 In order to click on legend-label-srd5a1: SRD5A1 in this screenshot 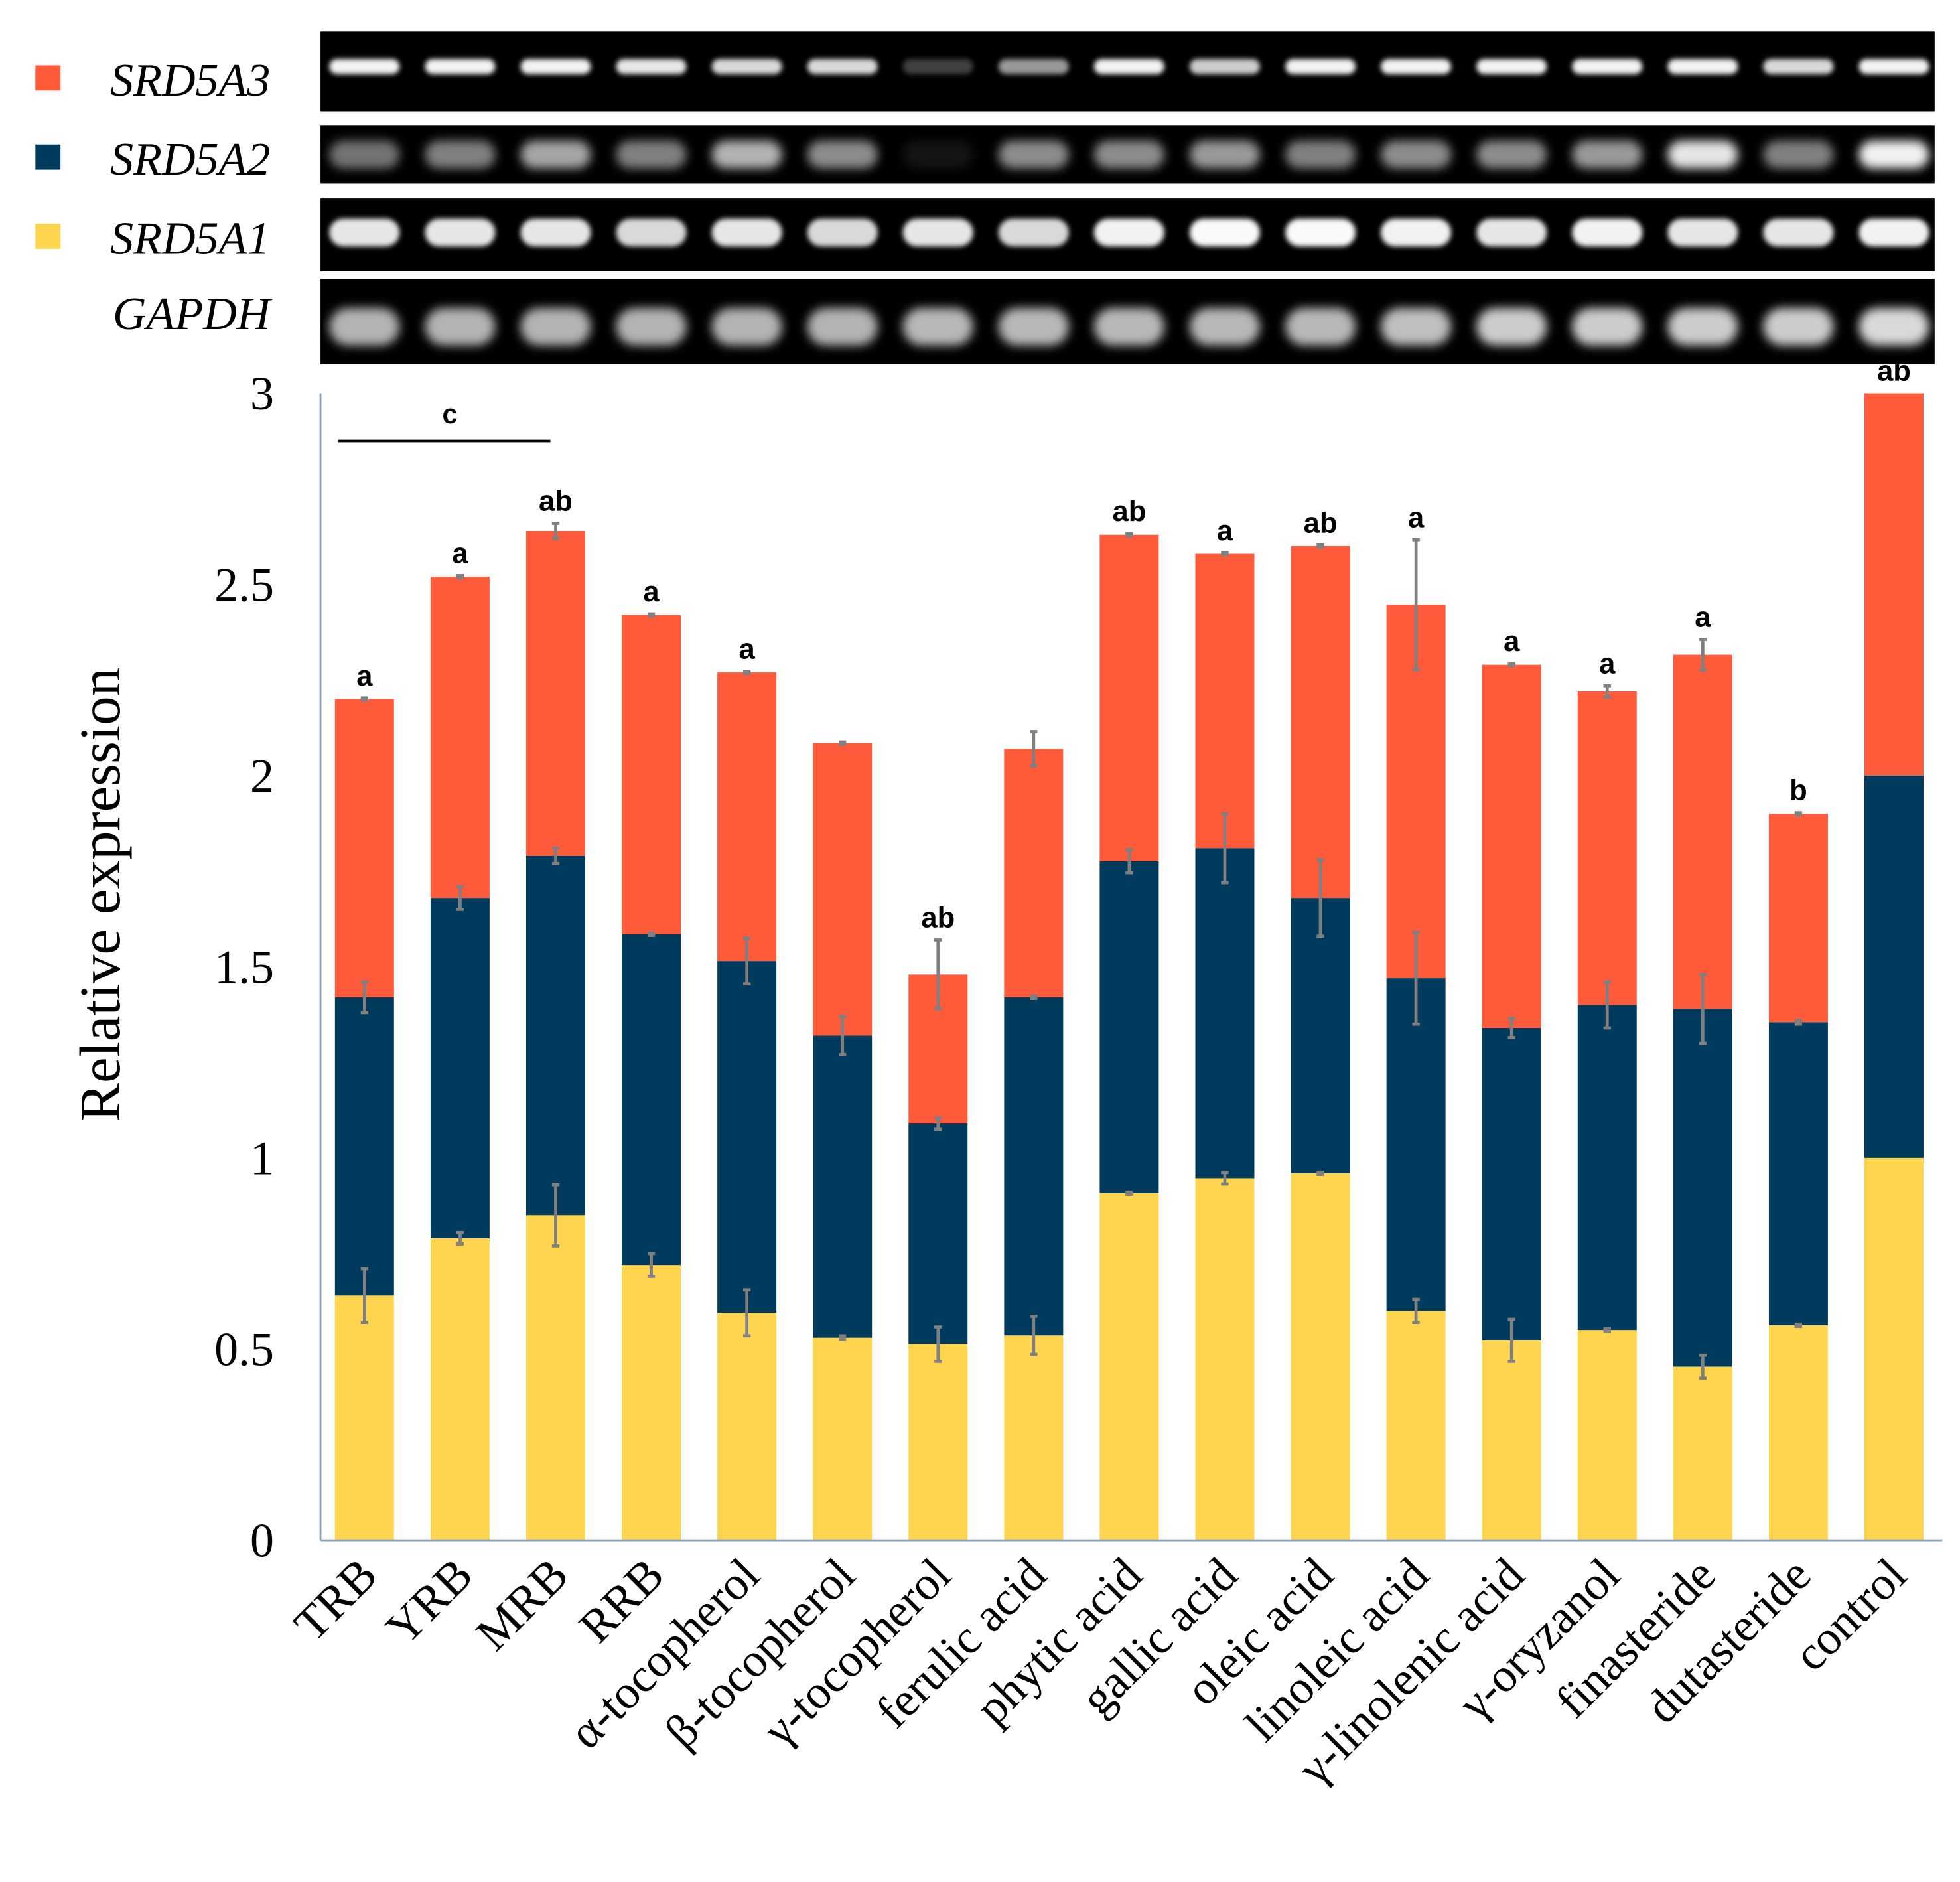, I will do `click(190, 238)`.